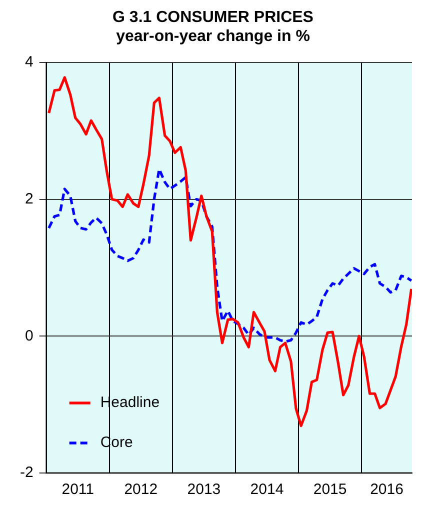  I want to click on y-tick-label: 0, so click(29, 335).